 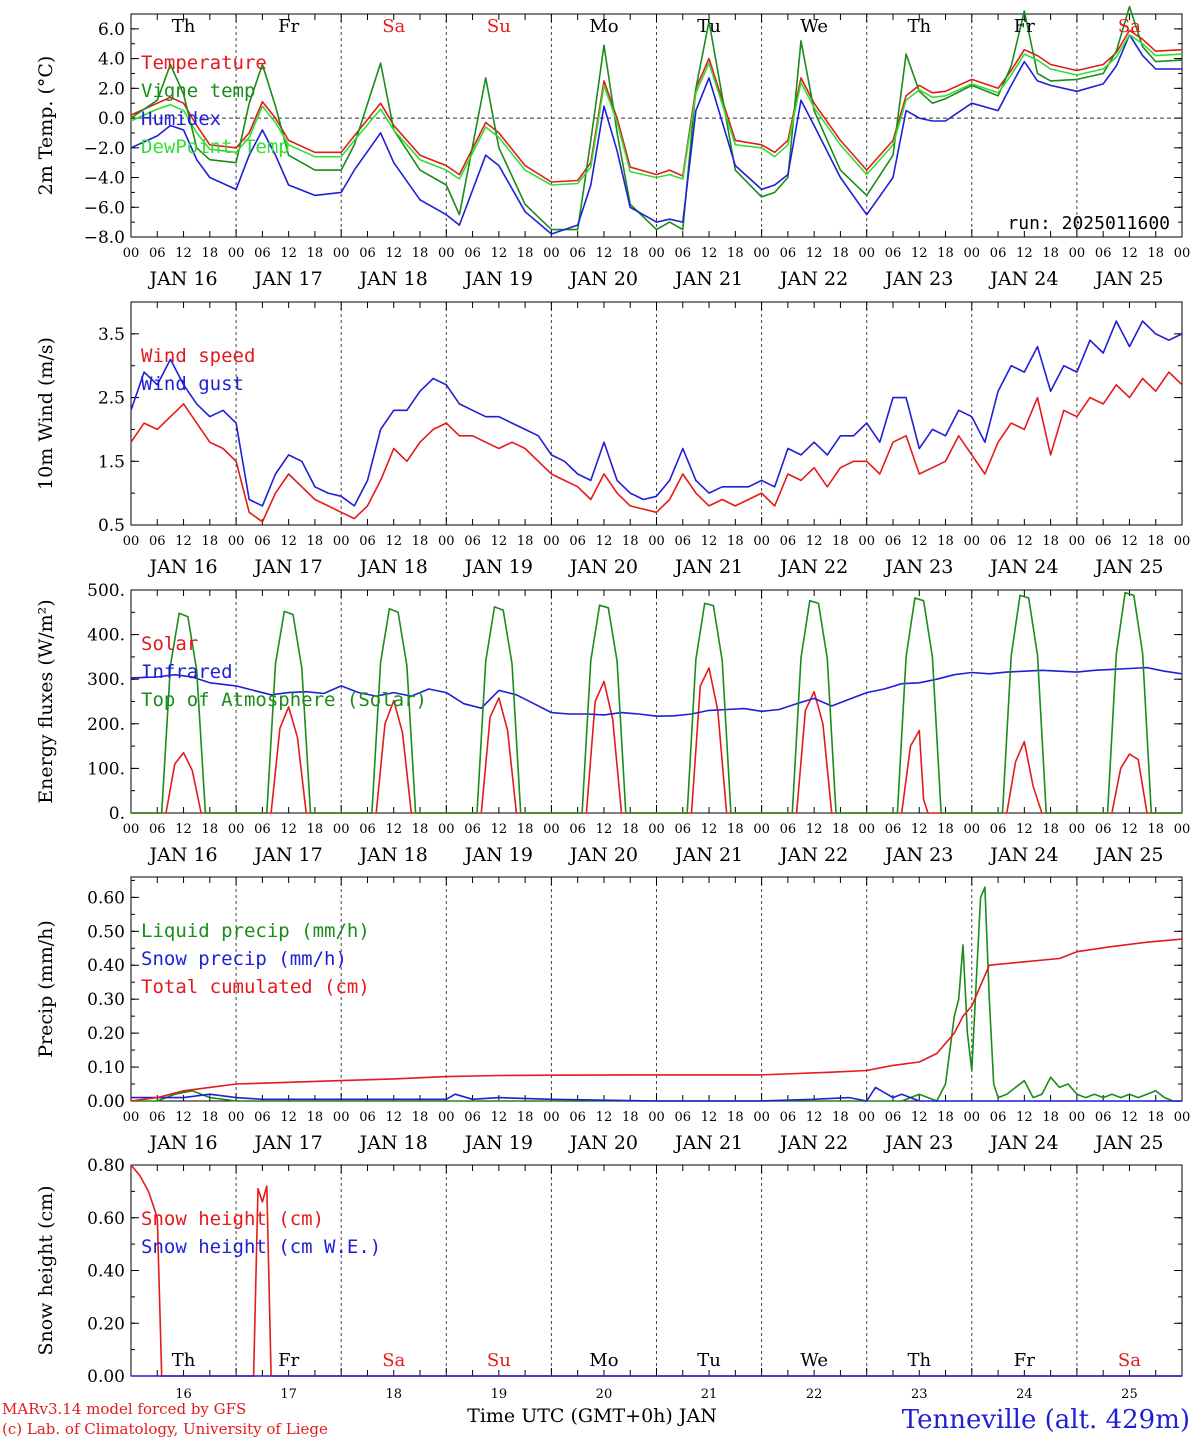 What do you see at coordinates (603, 1143) in the screenshot?
I see `x-date-label: JAN 20` at bounding box center [603, 1143].